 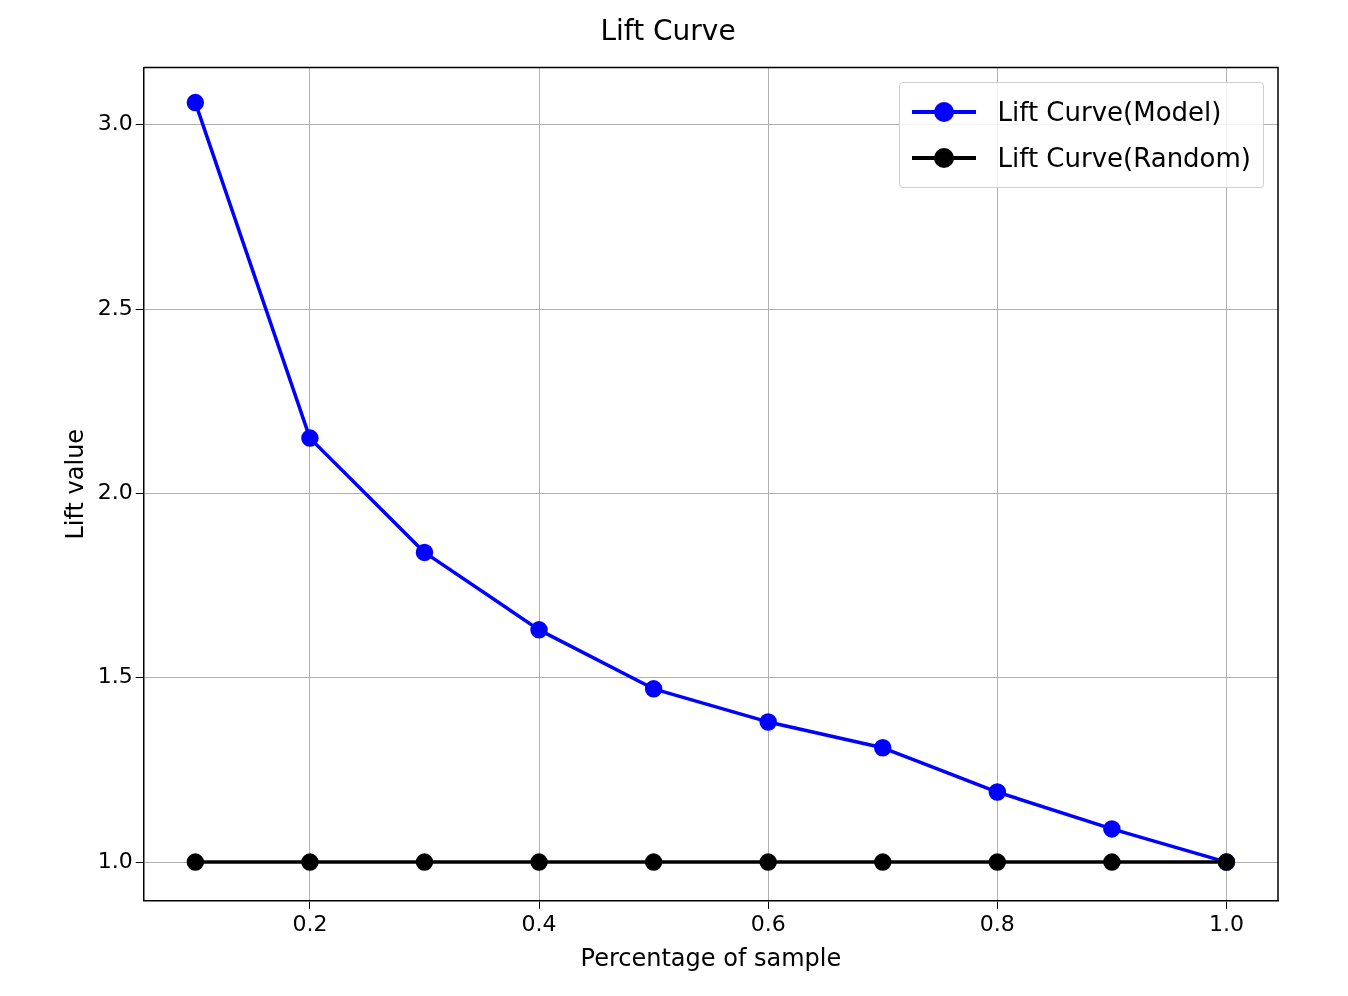 What do you see at coordinates (768, 923) in the screenshot?
I see `x-tick-label: 0.6` at bounding box center [768, 923].